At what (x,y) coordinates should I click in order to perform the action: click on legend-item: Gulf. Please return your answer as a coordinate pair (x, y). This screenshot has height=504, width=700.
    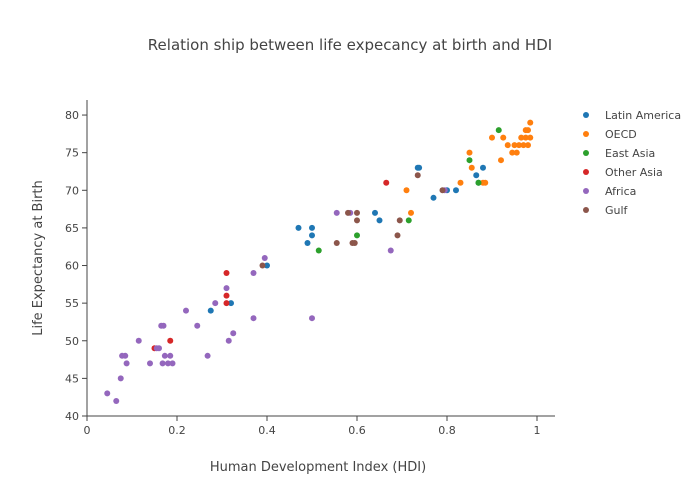
    Looking at the image, I should click on (606, 210).